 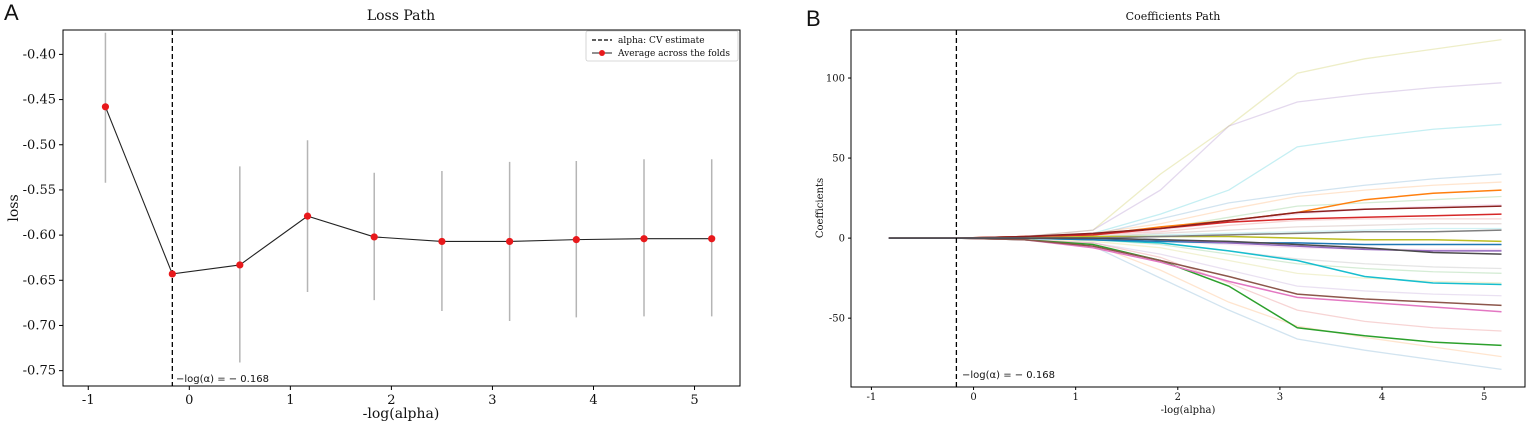 I want to click on cv-annotation-a: −log(α) = − 0.168, so click(x=222, y=379).